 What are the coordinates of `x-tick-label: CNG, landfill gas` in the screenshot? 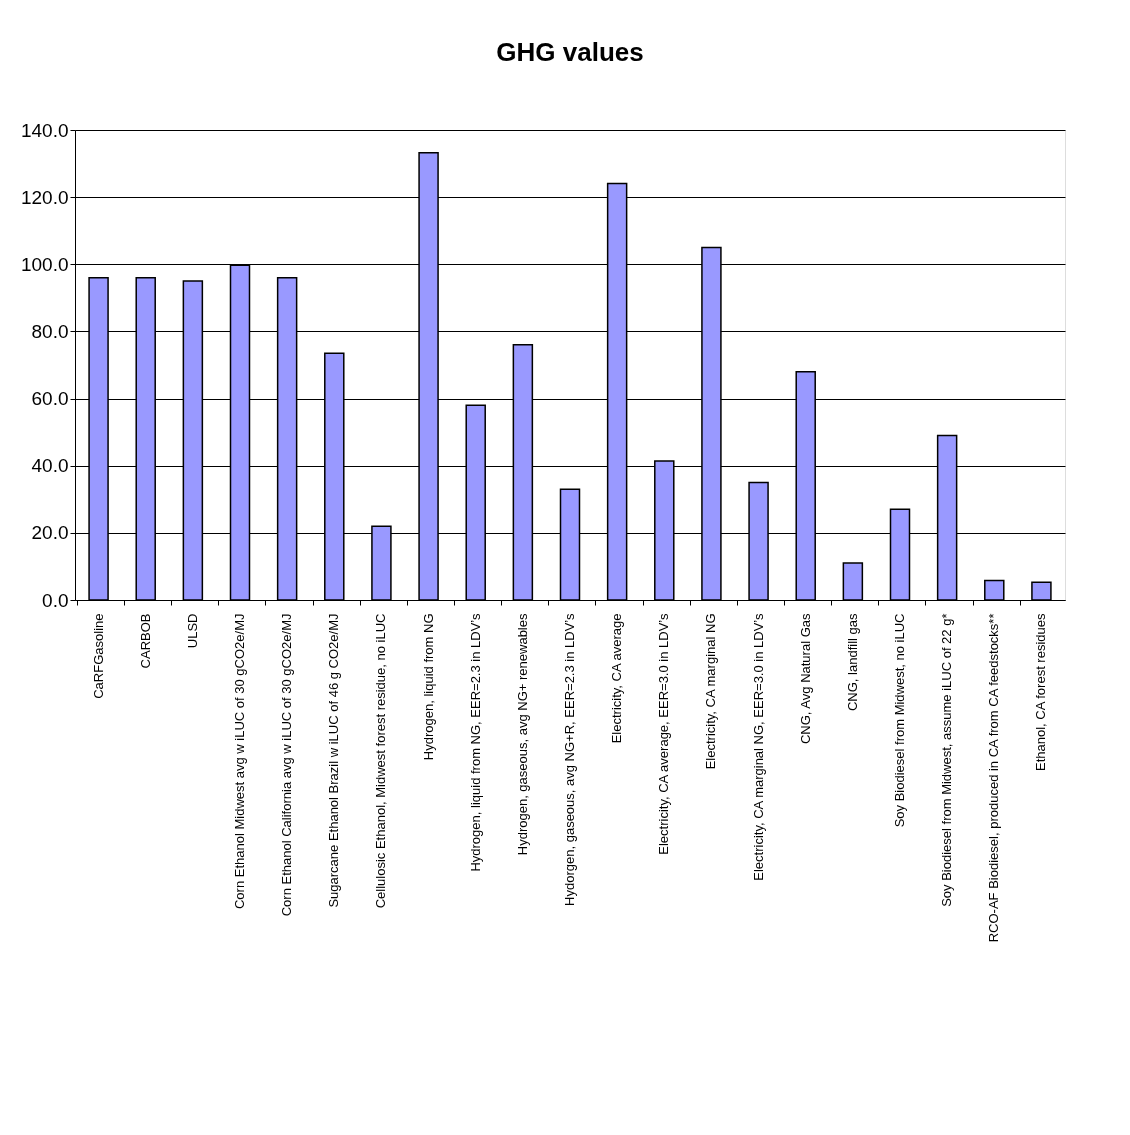 It's located at (852, 662).